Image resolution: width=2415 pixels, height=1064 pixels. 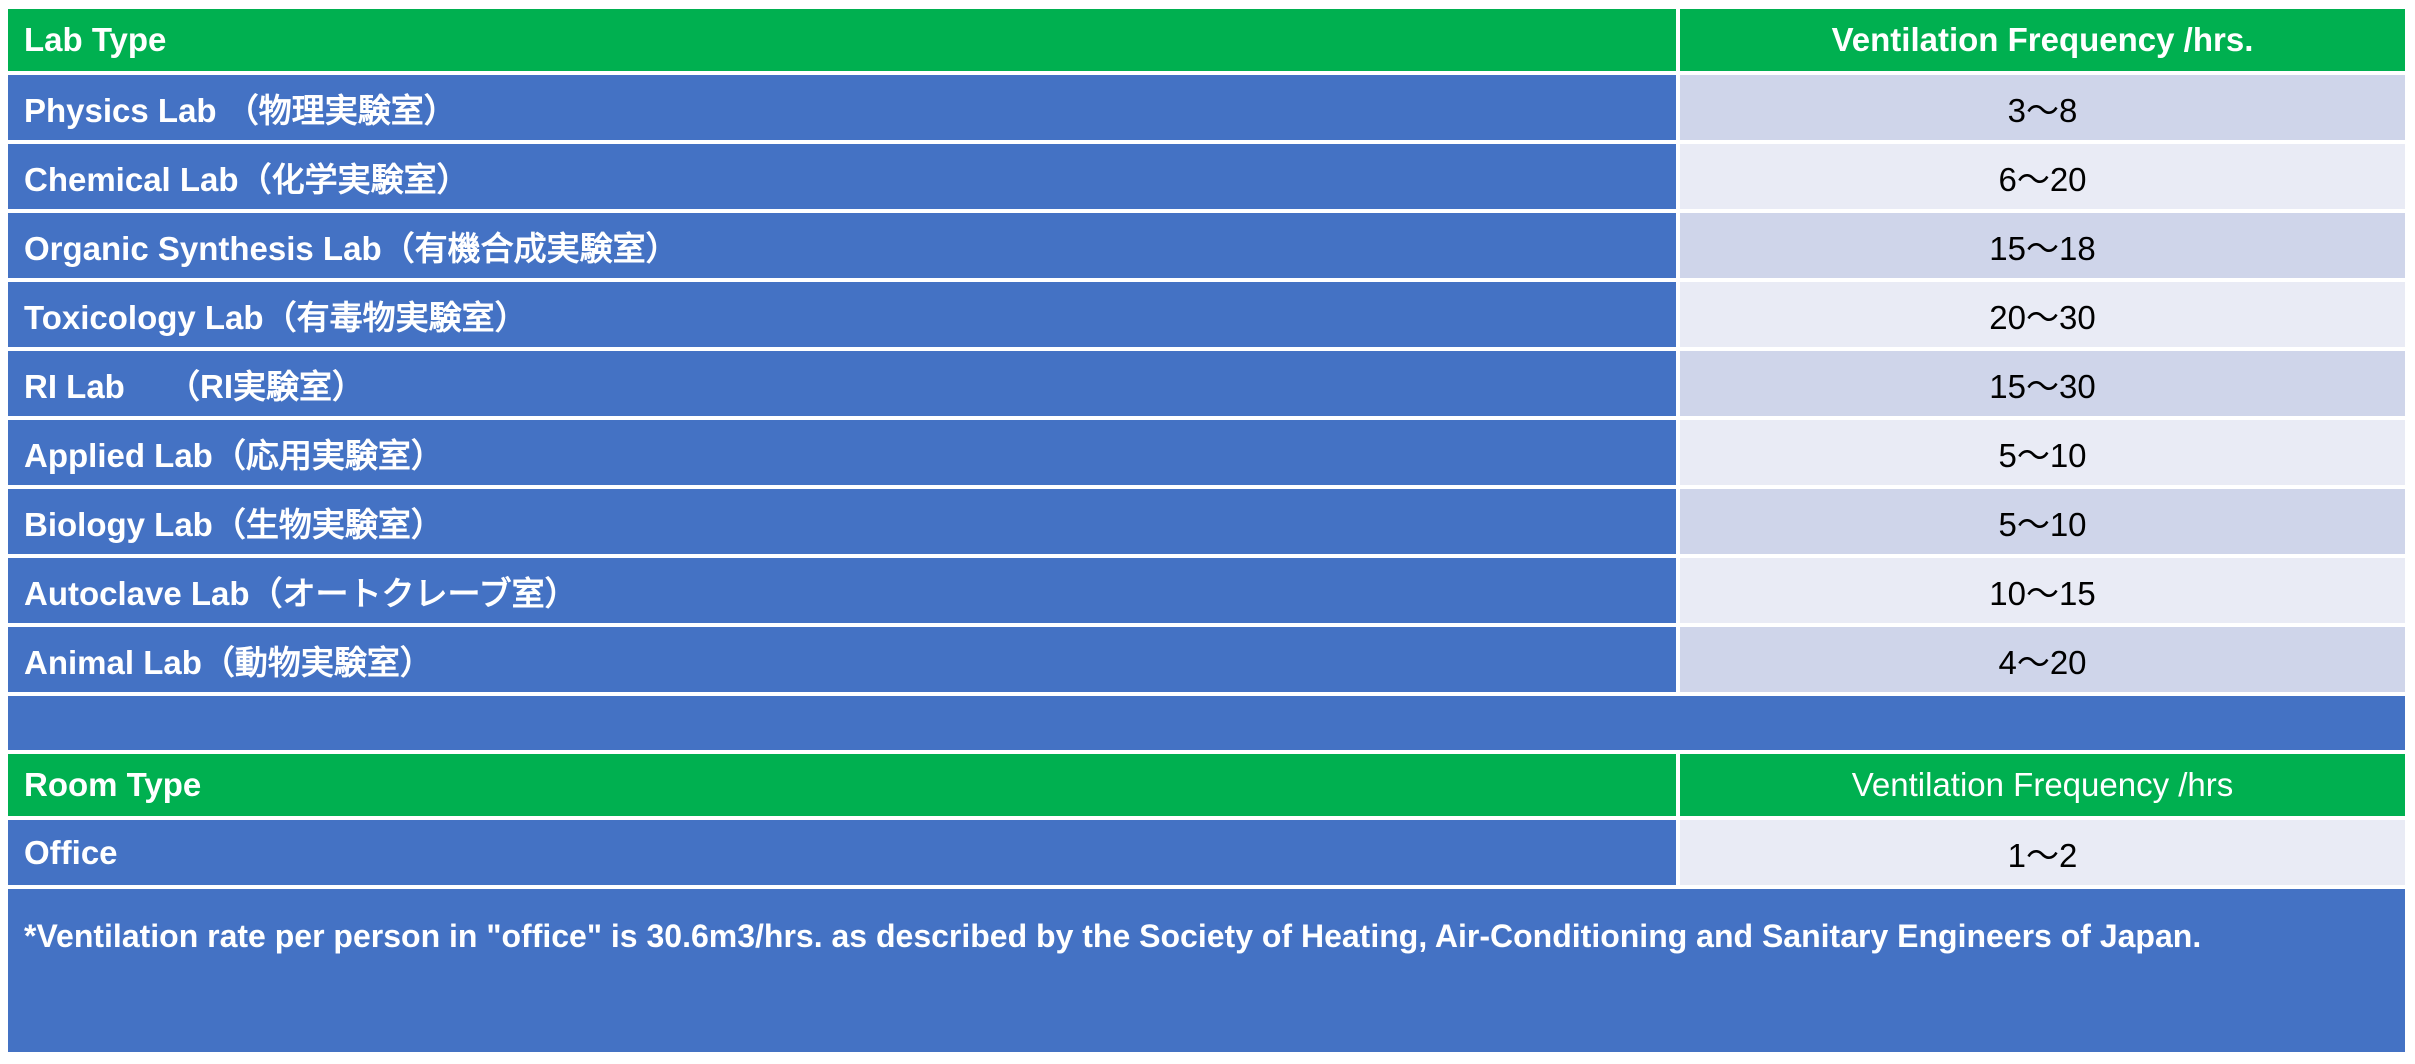 I want to click on table-row: Organic Synthesis Lab（有機合成実験室） 15～18, so click(x=1206, y=245).